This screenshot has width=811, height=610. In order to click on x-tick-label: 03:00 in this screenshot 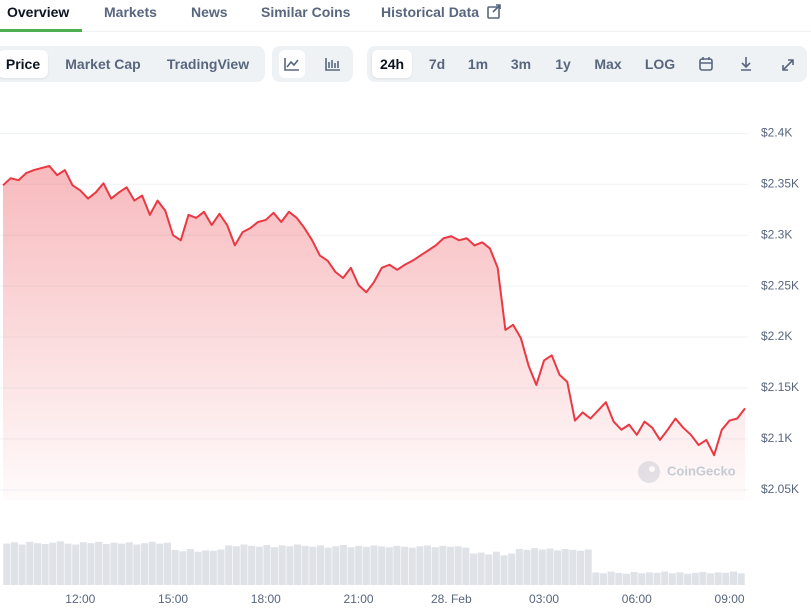, I will do `click(544, 599)`.